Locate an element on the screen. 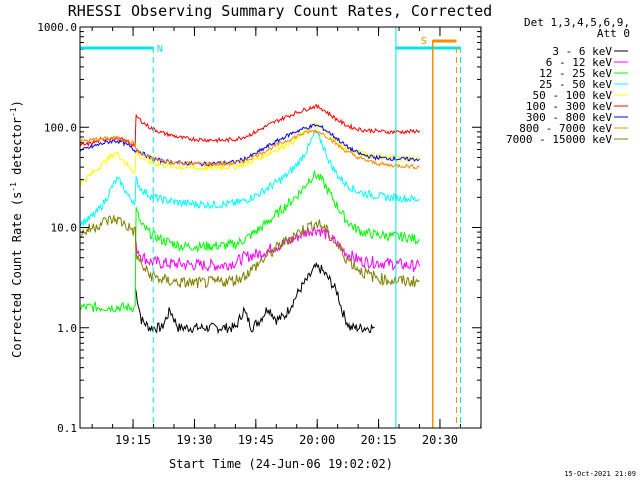 This screenshot has height=480, width=640. legend-label-1: 6 - 12 keV is located at coordinates (579, 62).